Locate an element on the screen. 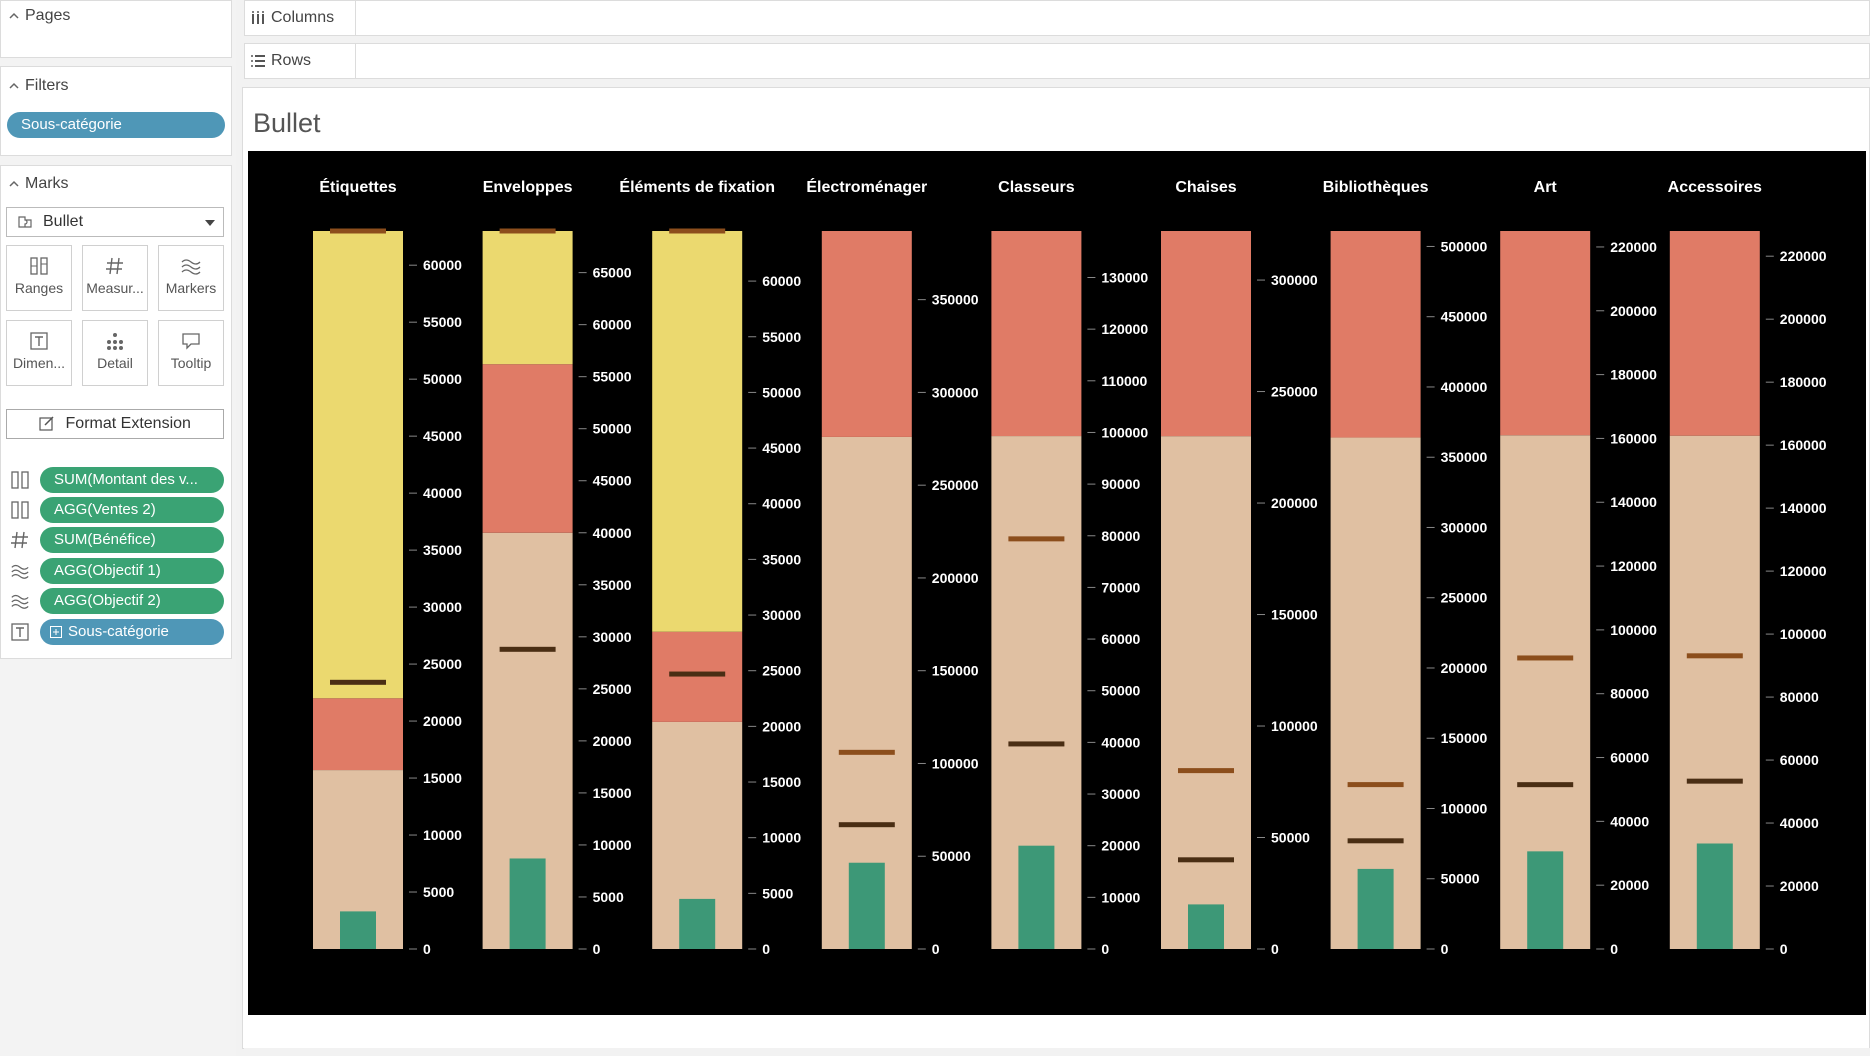  y-tick-label: 500000 is located at coordinates (1464, 246).